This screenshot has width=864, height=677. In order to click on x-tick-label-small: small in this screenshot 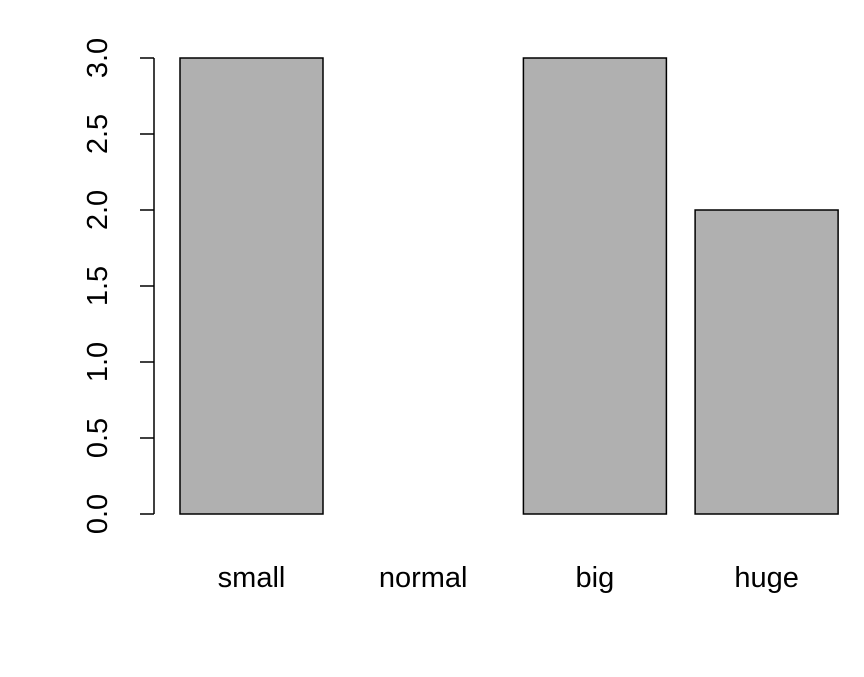, I will do `click(252, 578)`.